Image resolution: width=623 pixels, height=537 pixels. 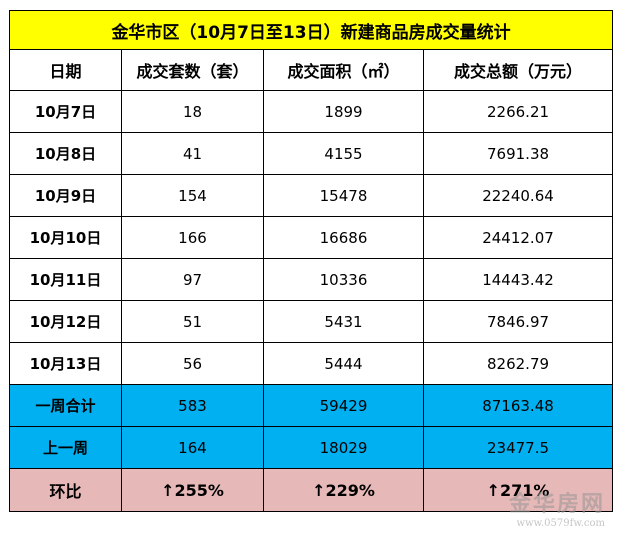 I want to click on table-title: 金华市区（10月7日至13日）新建商品房成交量统计, so click(x=311, y=30).